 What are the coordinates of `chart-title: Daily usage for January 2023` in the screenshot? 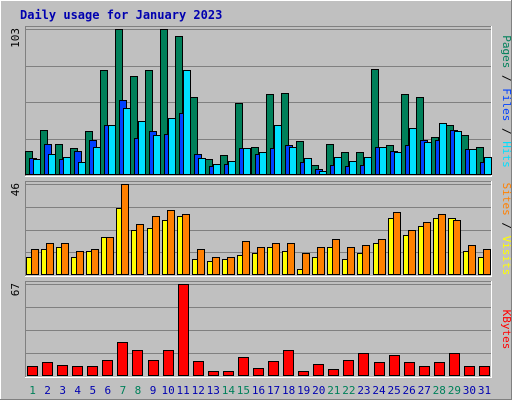 It's located at (121, 15).